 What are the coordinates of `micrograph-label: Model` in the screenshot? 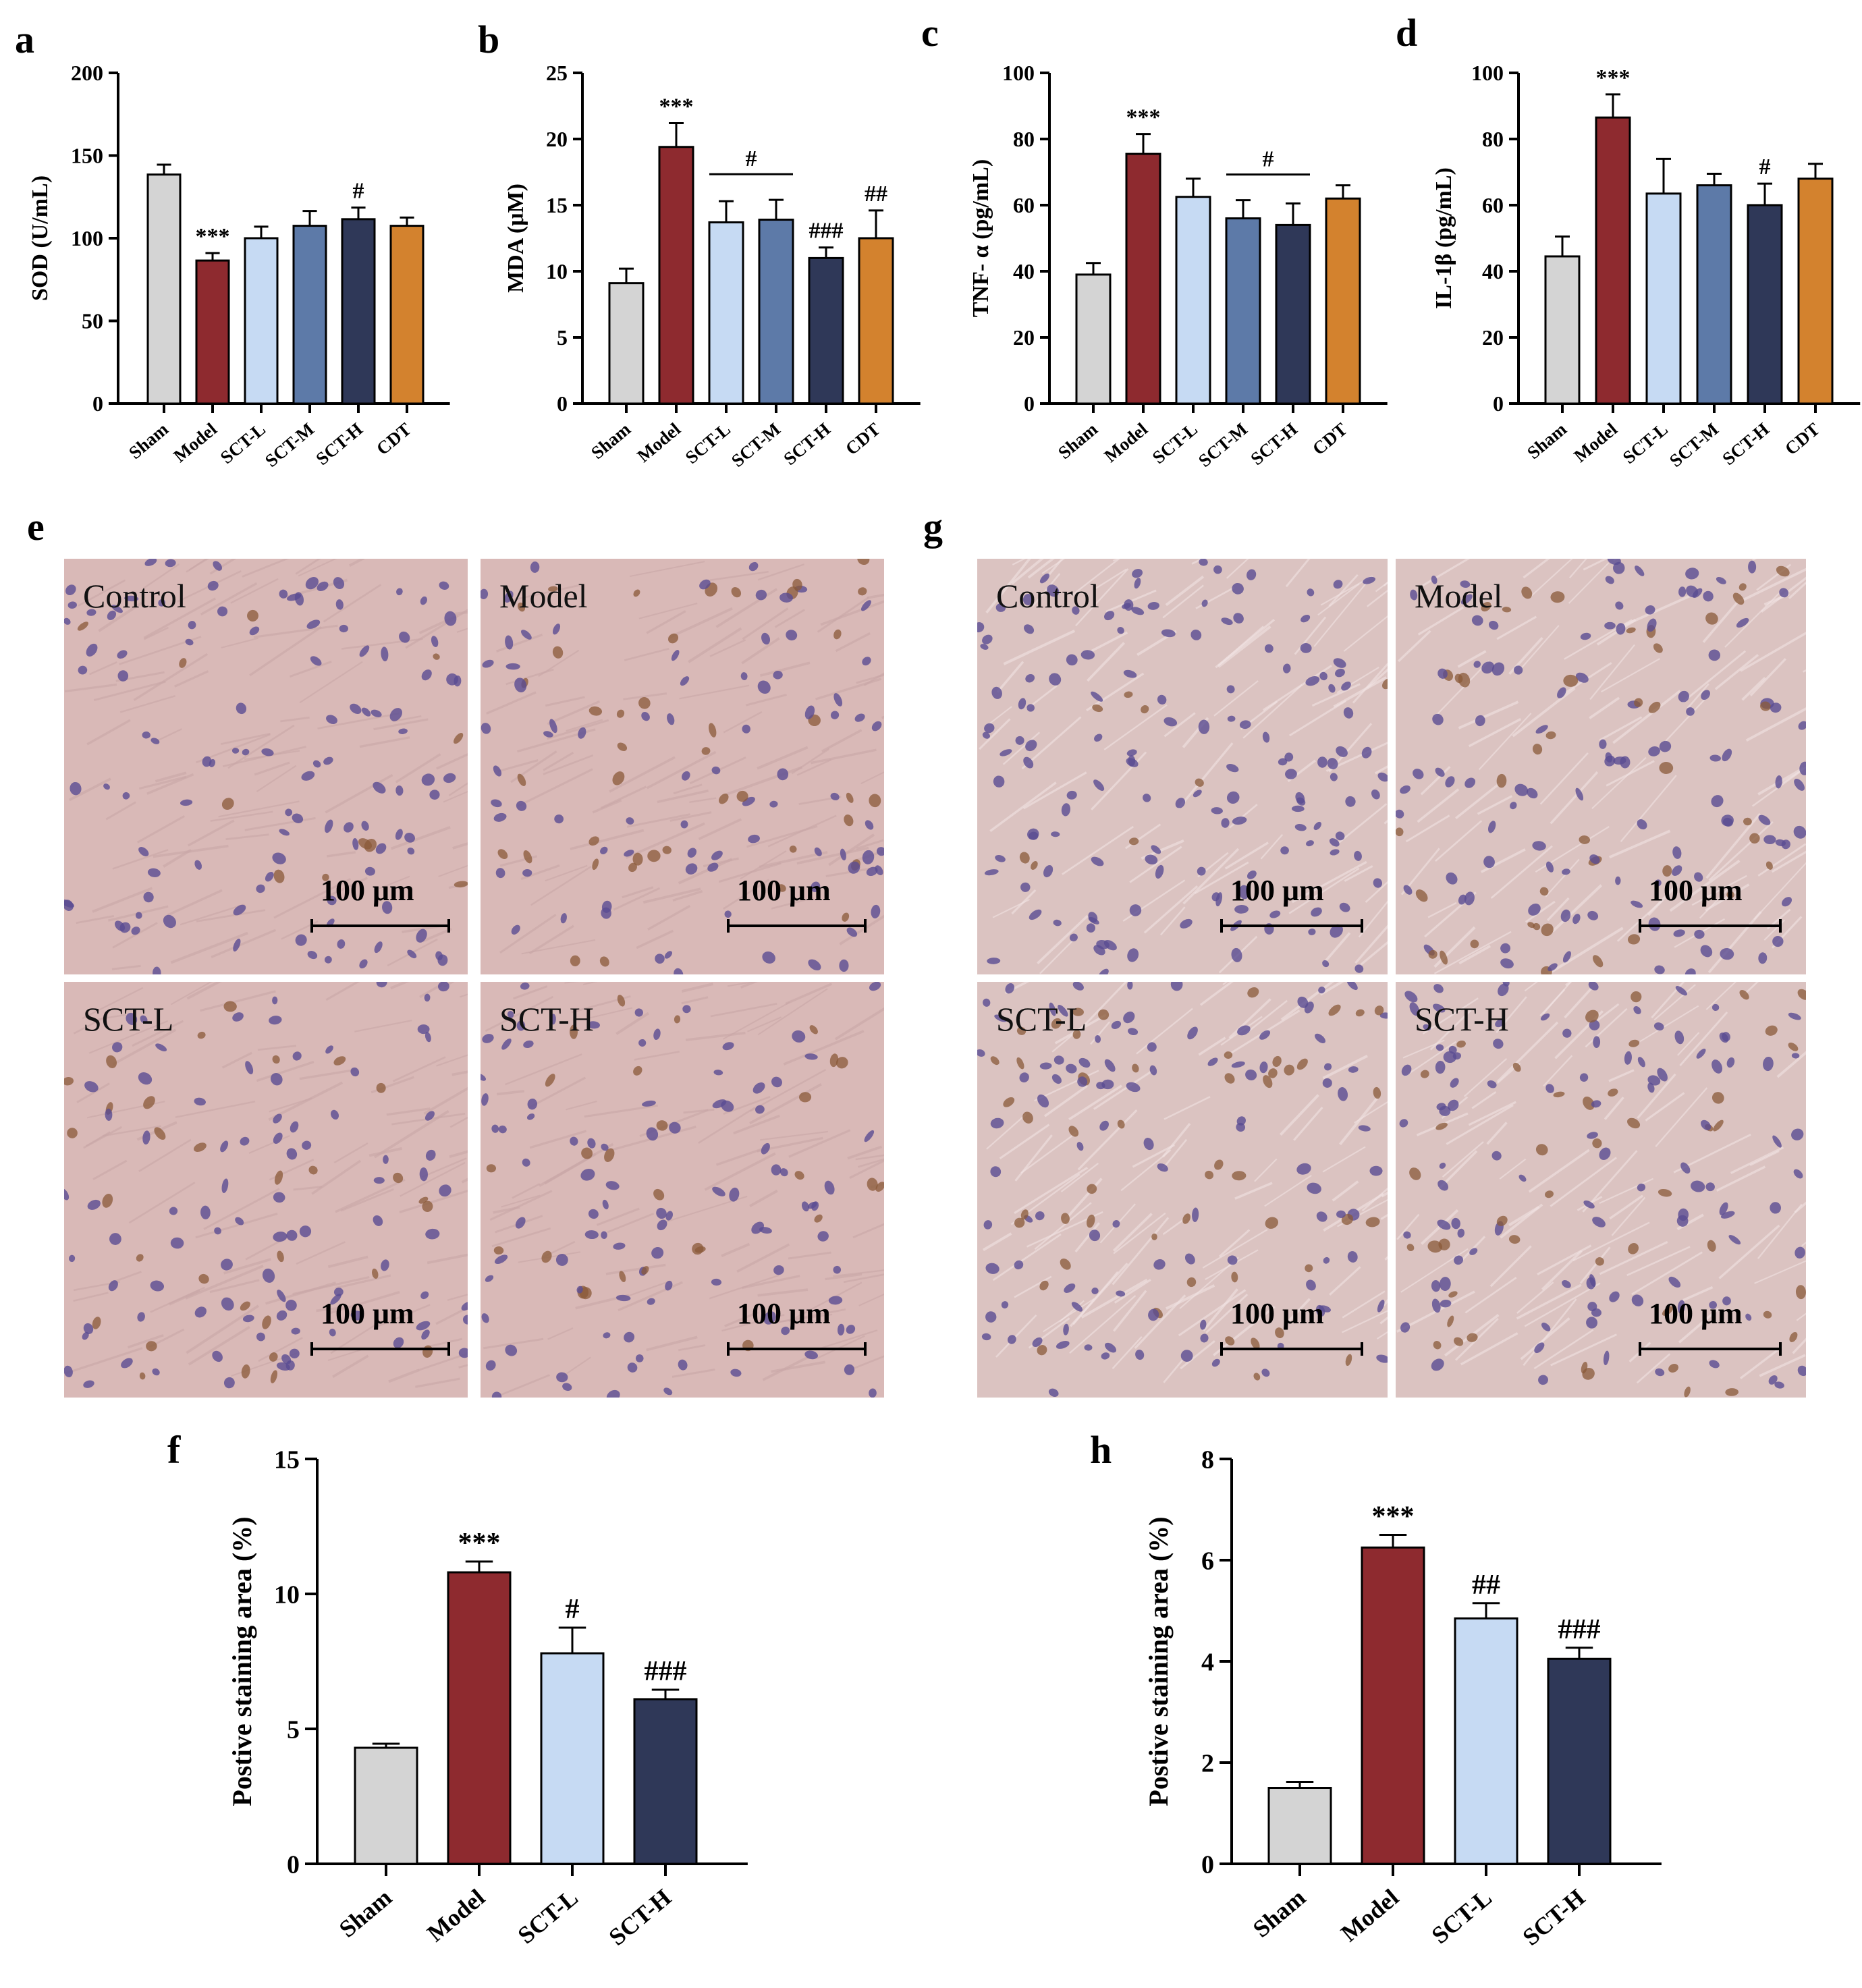 It's located at (543, 596).